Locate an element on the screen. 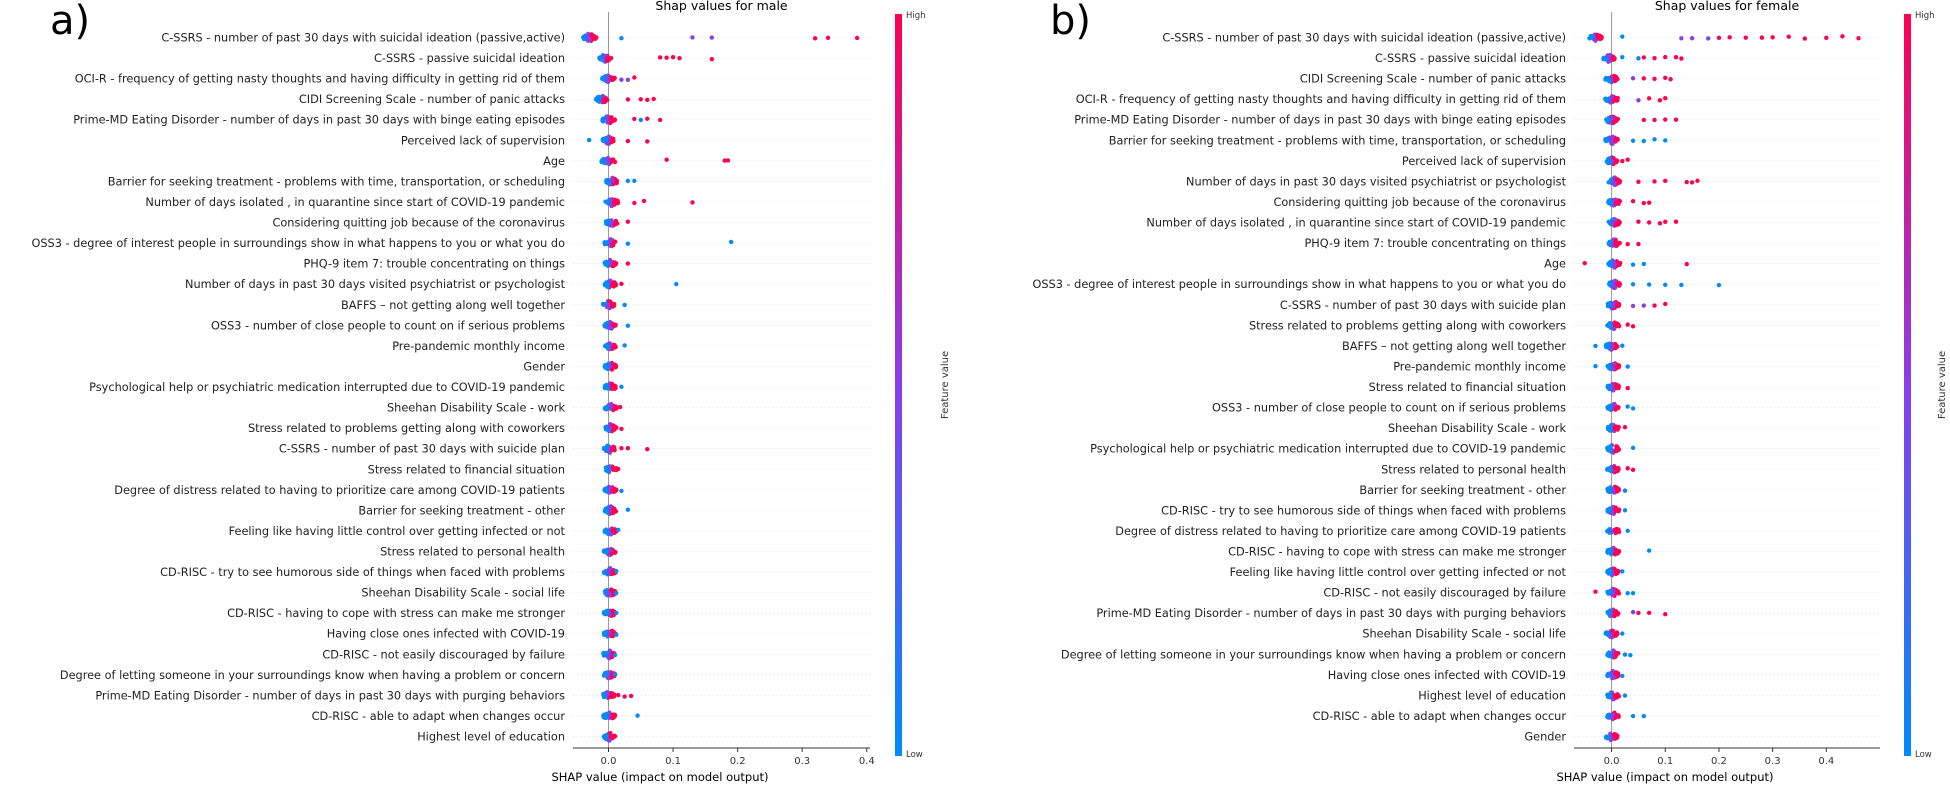 The height and width of the screenshot is (786, 1950). feature-label: Highest level of education is located at coordinates (1492, 695).